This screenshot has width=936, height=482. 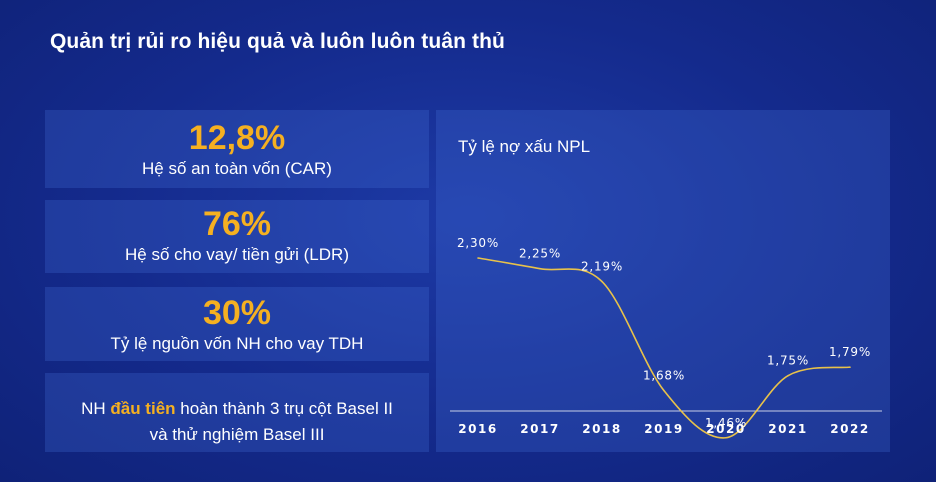 I want to click on ldr-label: Hệ số cho vay/ tiền gửi (LDR), so click(x=237, y=254).